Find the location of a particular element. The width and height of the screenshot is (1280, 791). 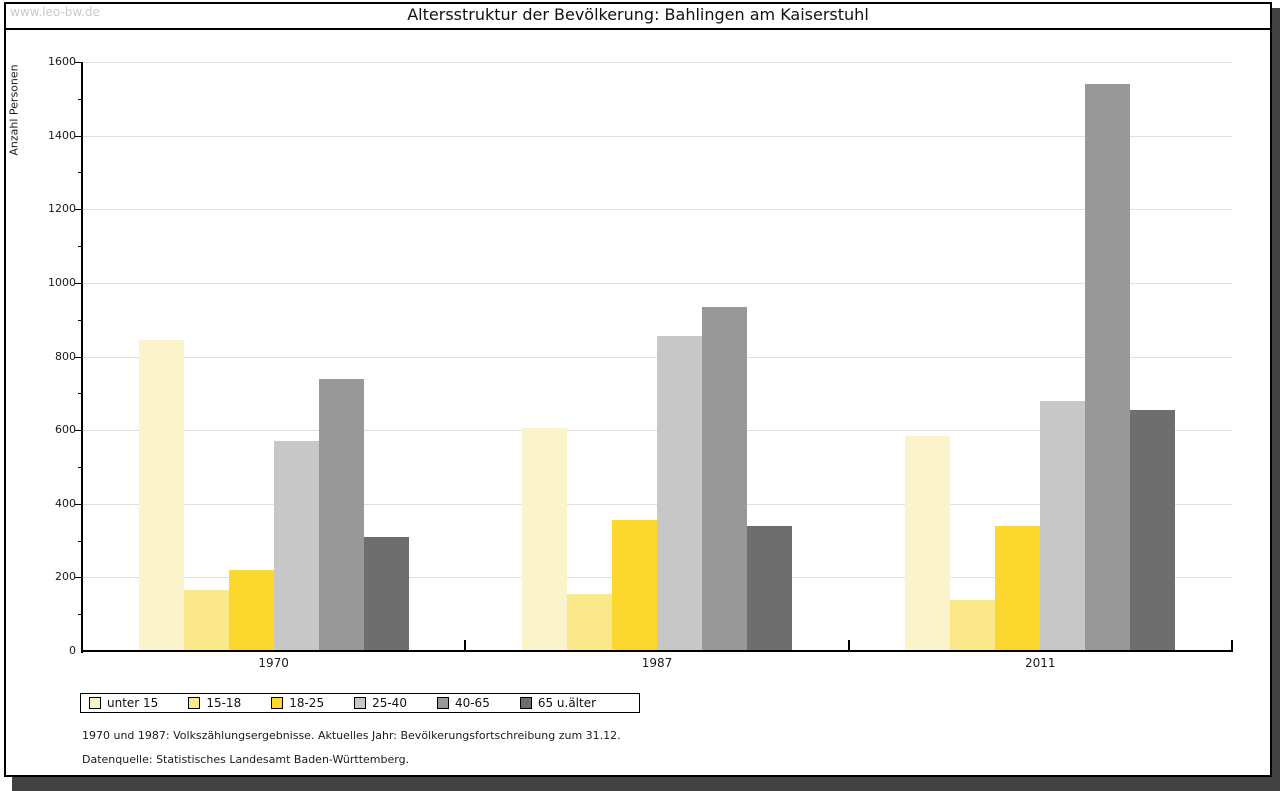

bar-1970-65-u-aelter is located at coordinates (386, 593).